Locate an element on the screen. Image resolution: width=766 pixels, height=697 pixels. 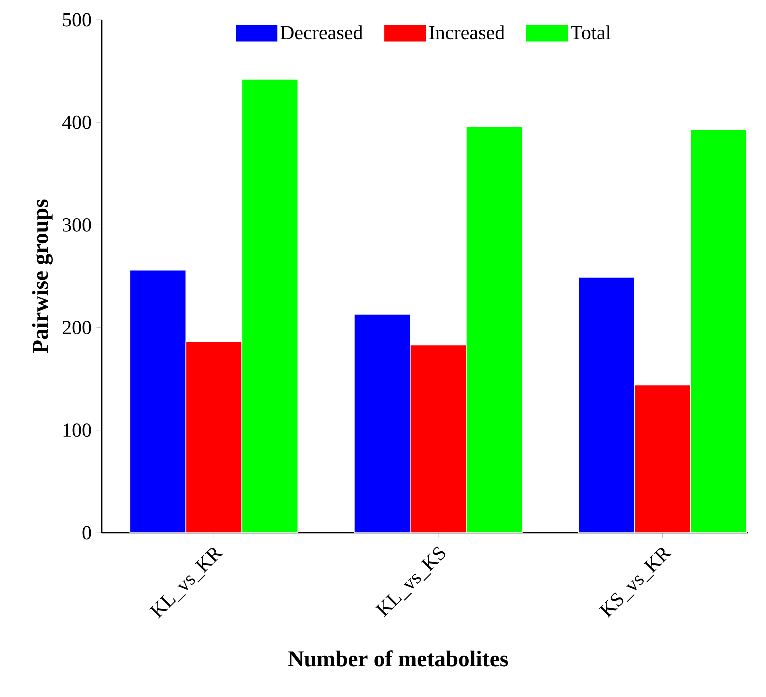
y-tick-label: 100 is located at coordinates (78, 431).